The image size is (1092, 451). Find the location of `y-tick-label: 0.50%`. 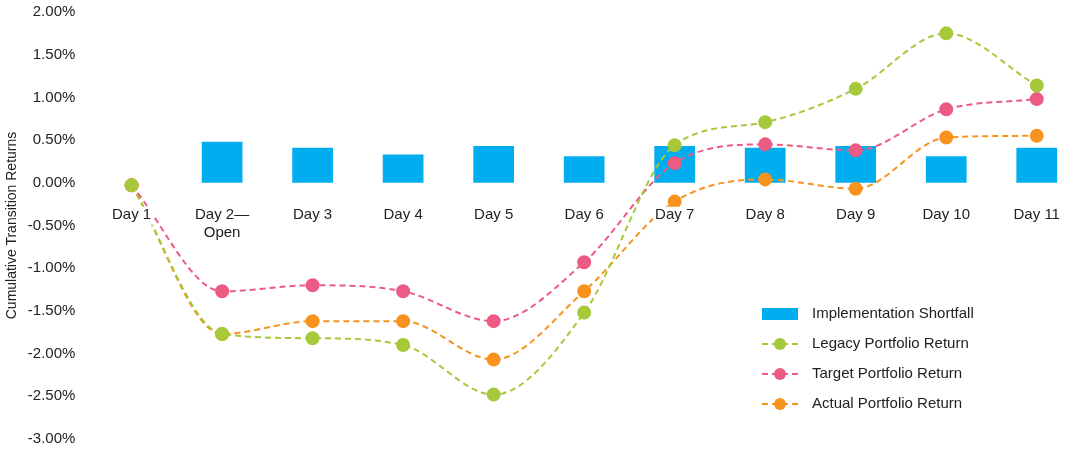

y-tick-label: 0.50% is located at coordinates (54, 139).